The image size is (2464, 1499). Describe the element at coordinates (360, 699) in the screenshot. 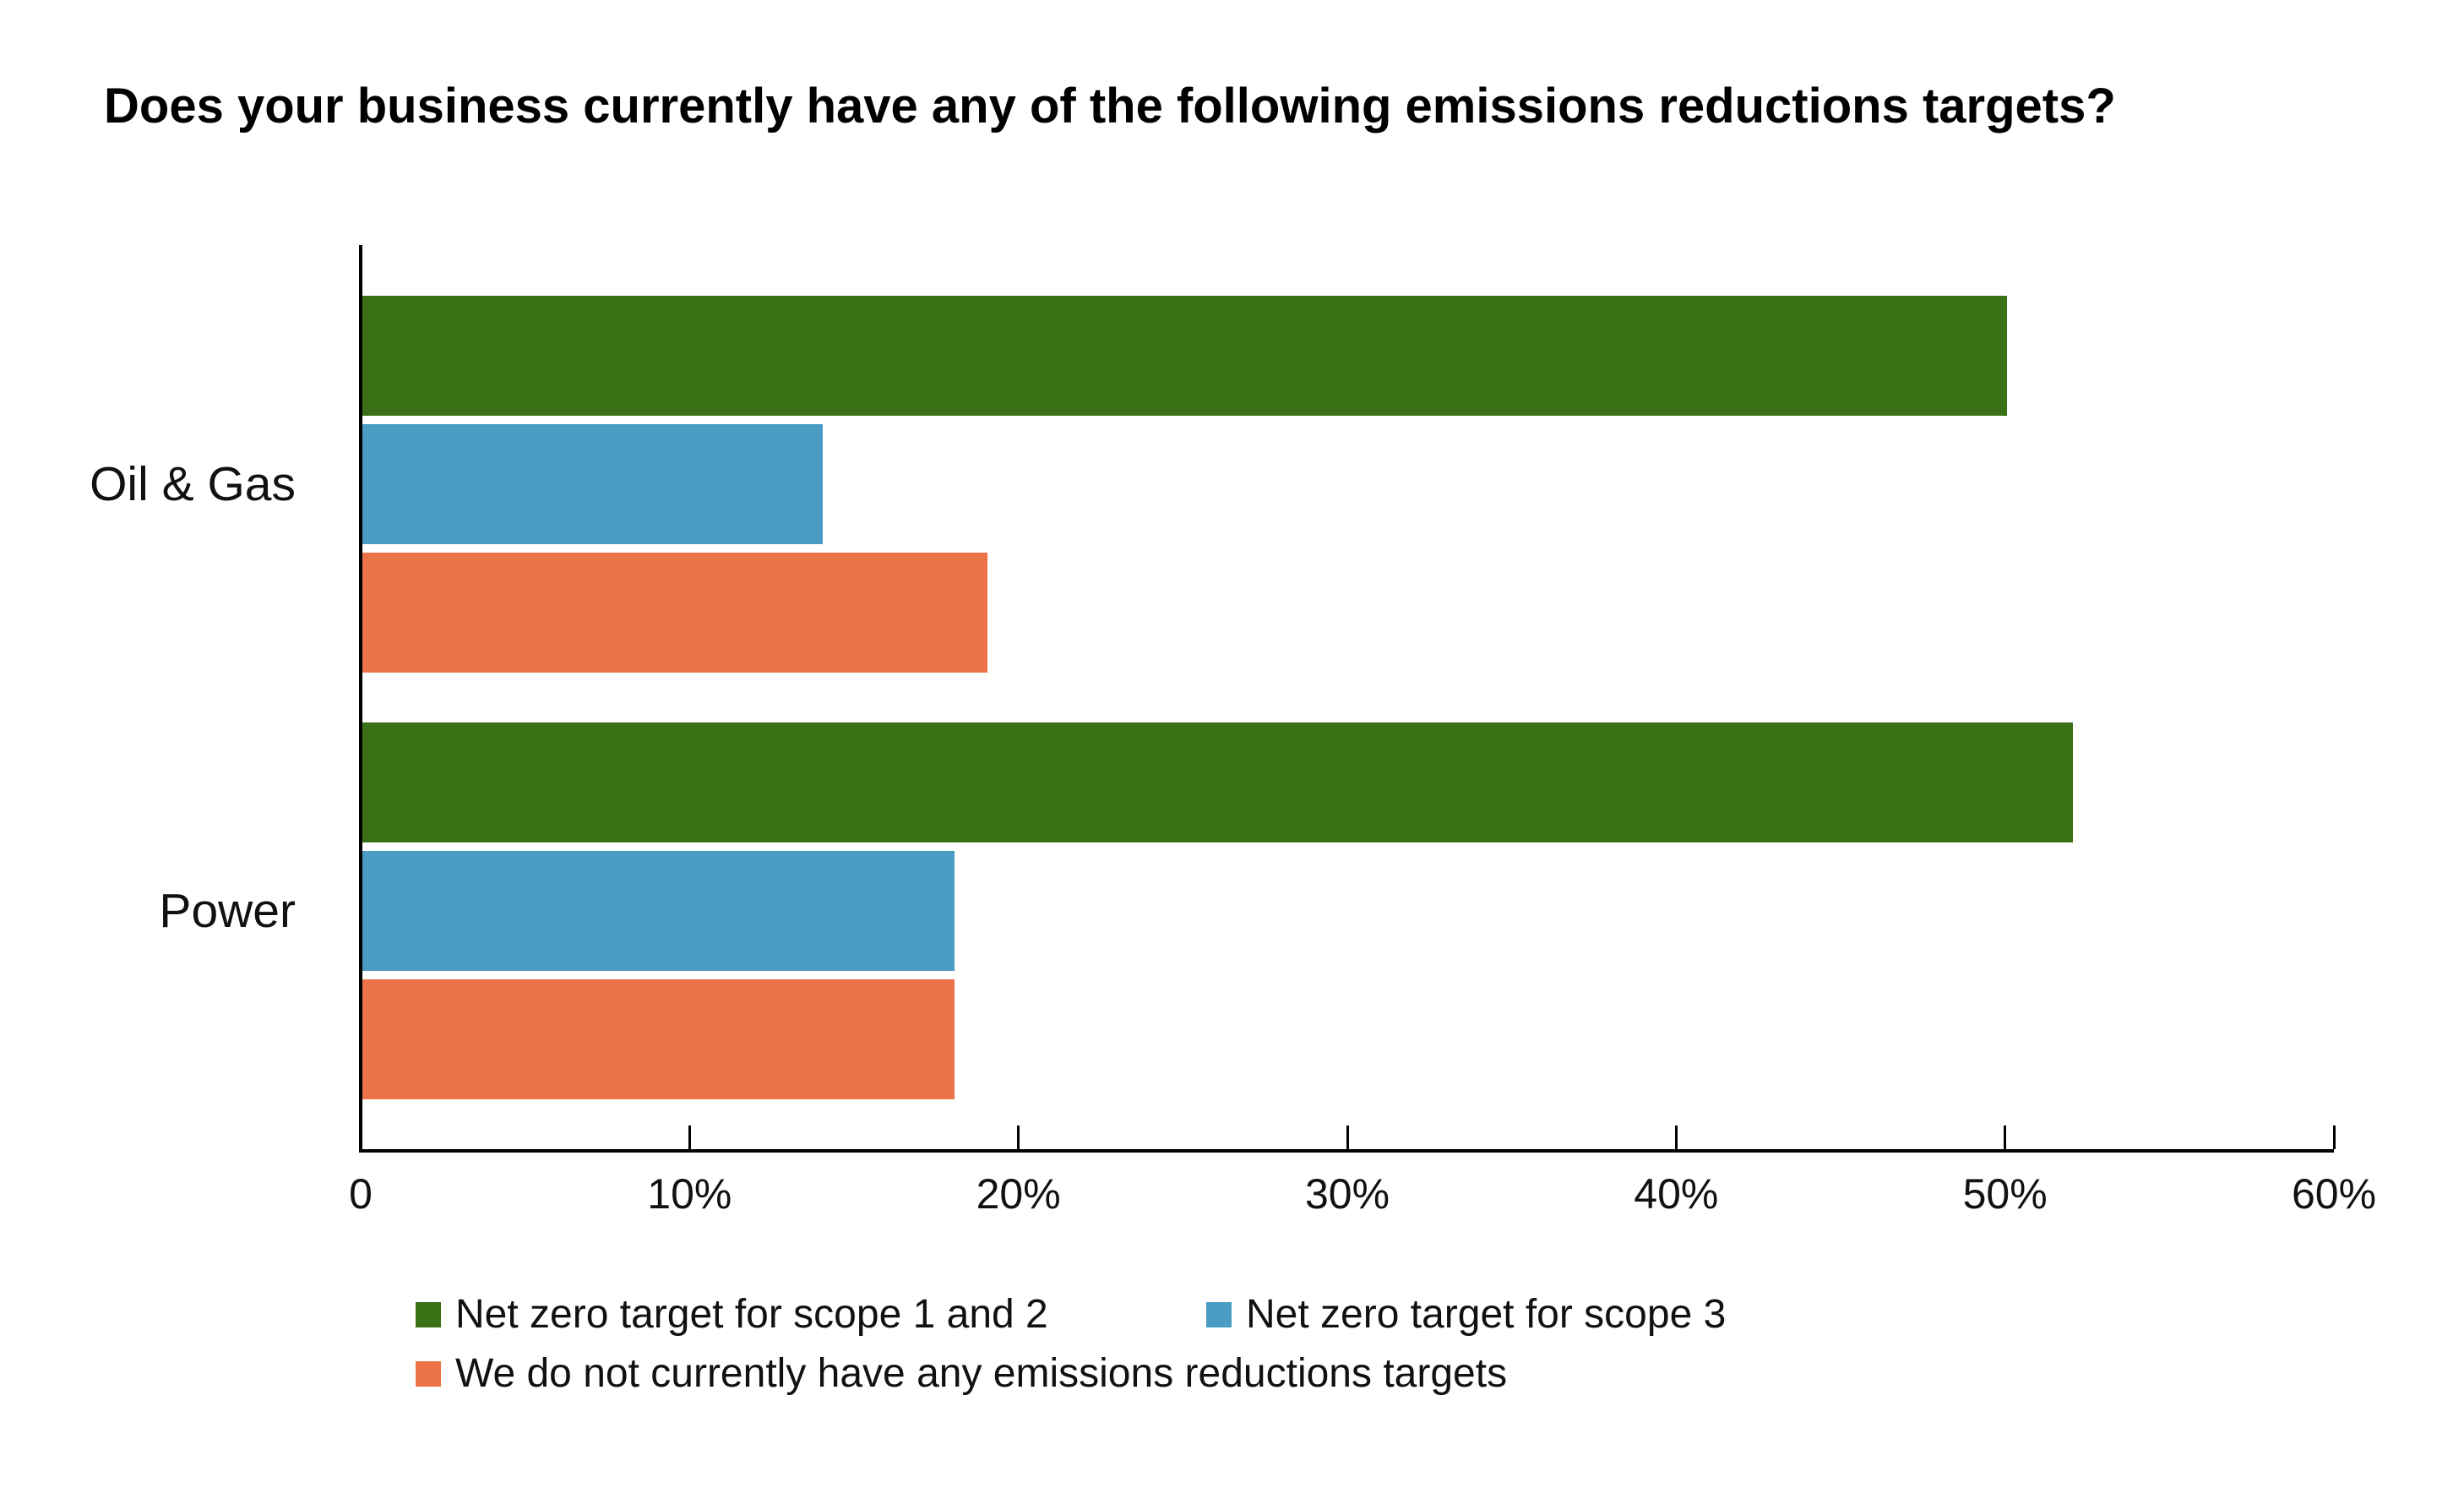

I see `y-axis-line` at that location.